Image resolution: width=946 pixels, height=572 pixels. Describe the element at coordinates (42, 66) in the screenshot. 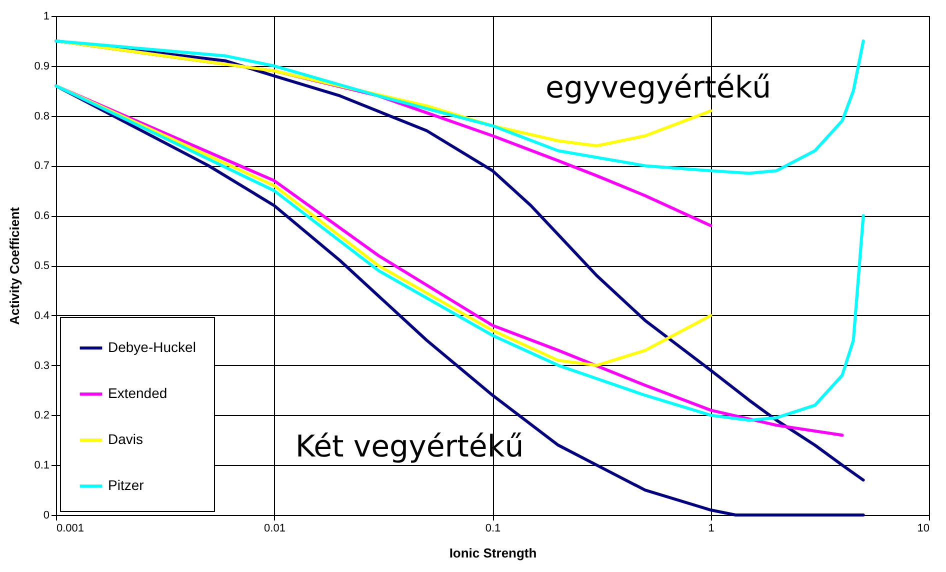

I see `y-tick-label: 0.9` at that location.